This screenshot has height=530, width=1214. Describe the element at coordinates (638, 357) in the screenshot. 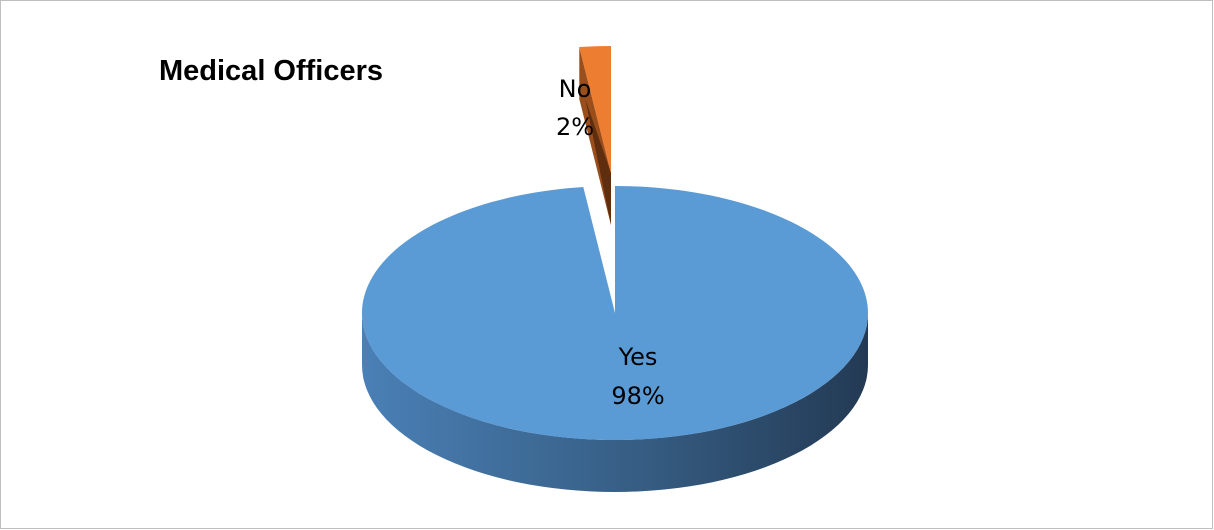

I see `data-label-yes-name: Yes` at that location.